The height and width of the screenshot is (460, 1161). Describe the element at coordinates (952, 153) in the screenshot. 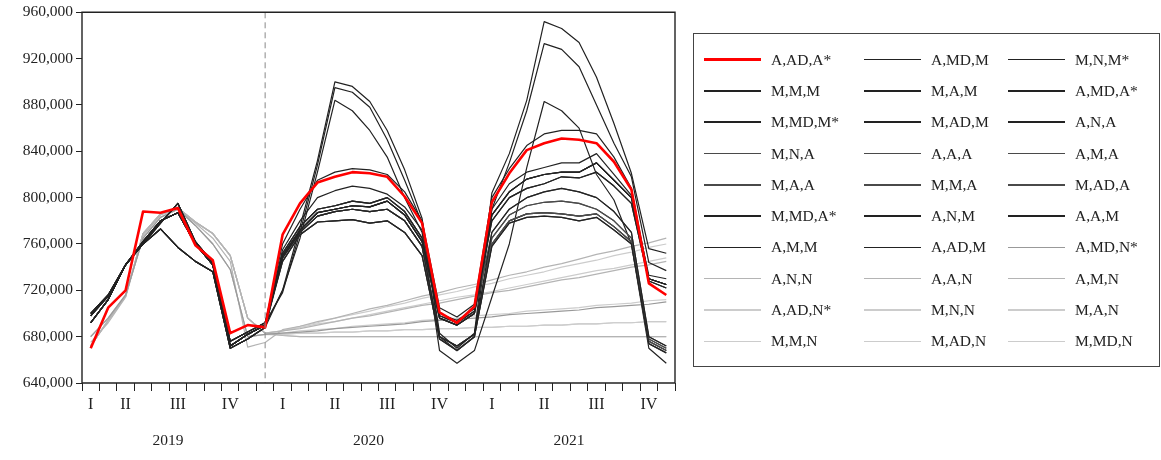

I see `legend-label: A,A,A` at that location.